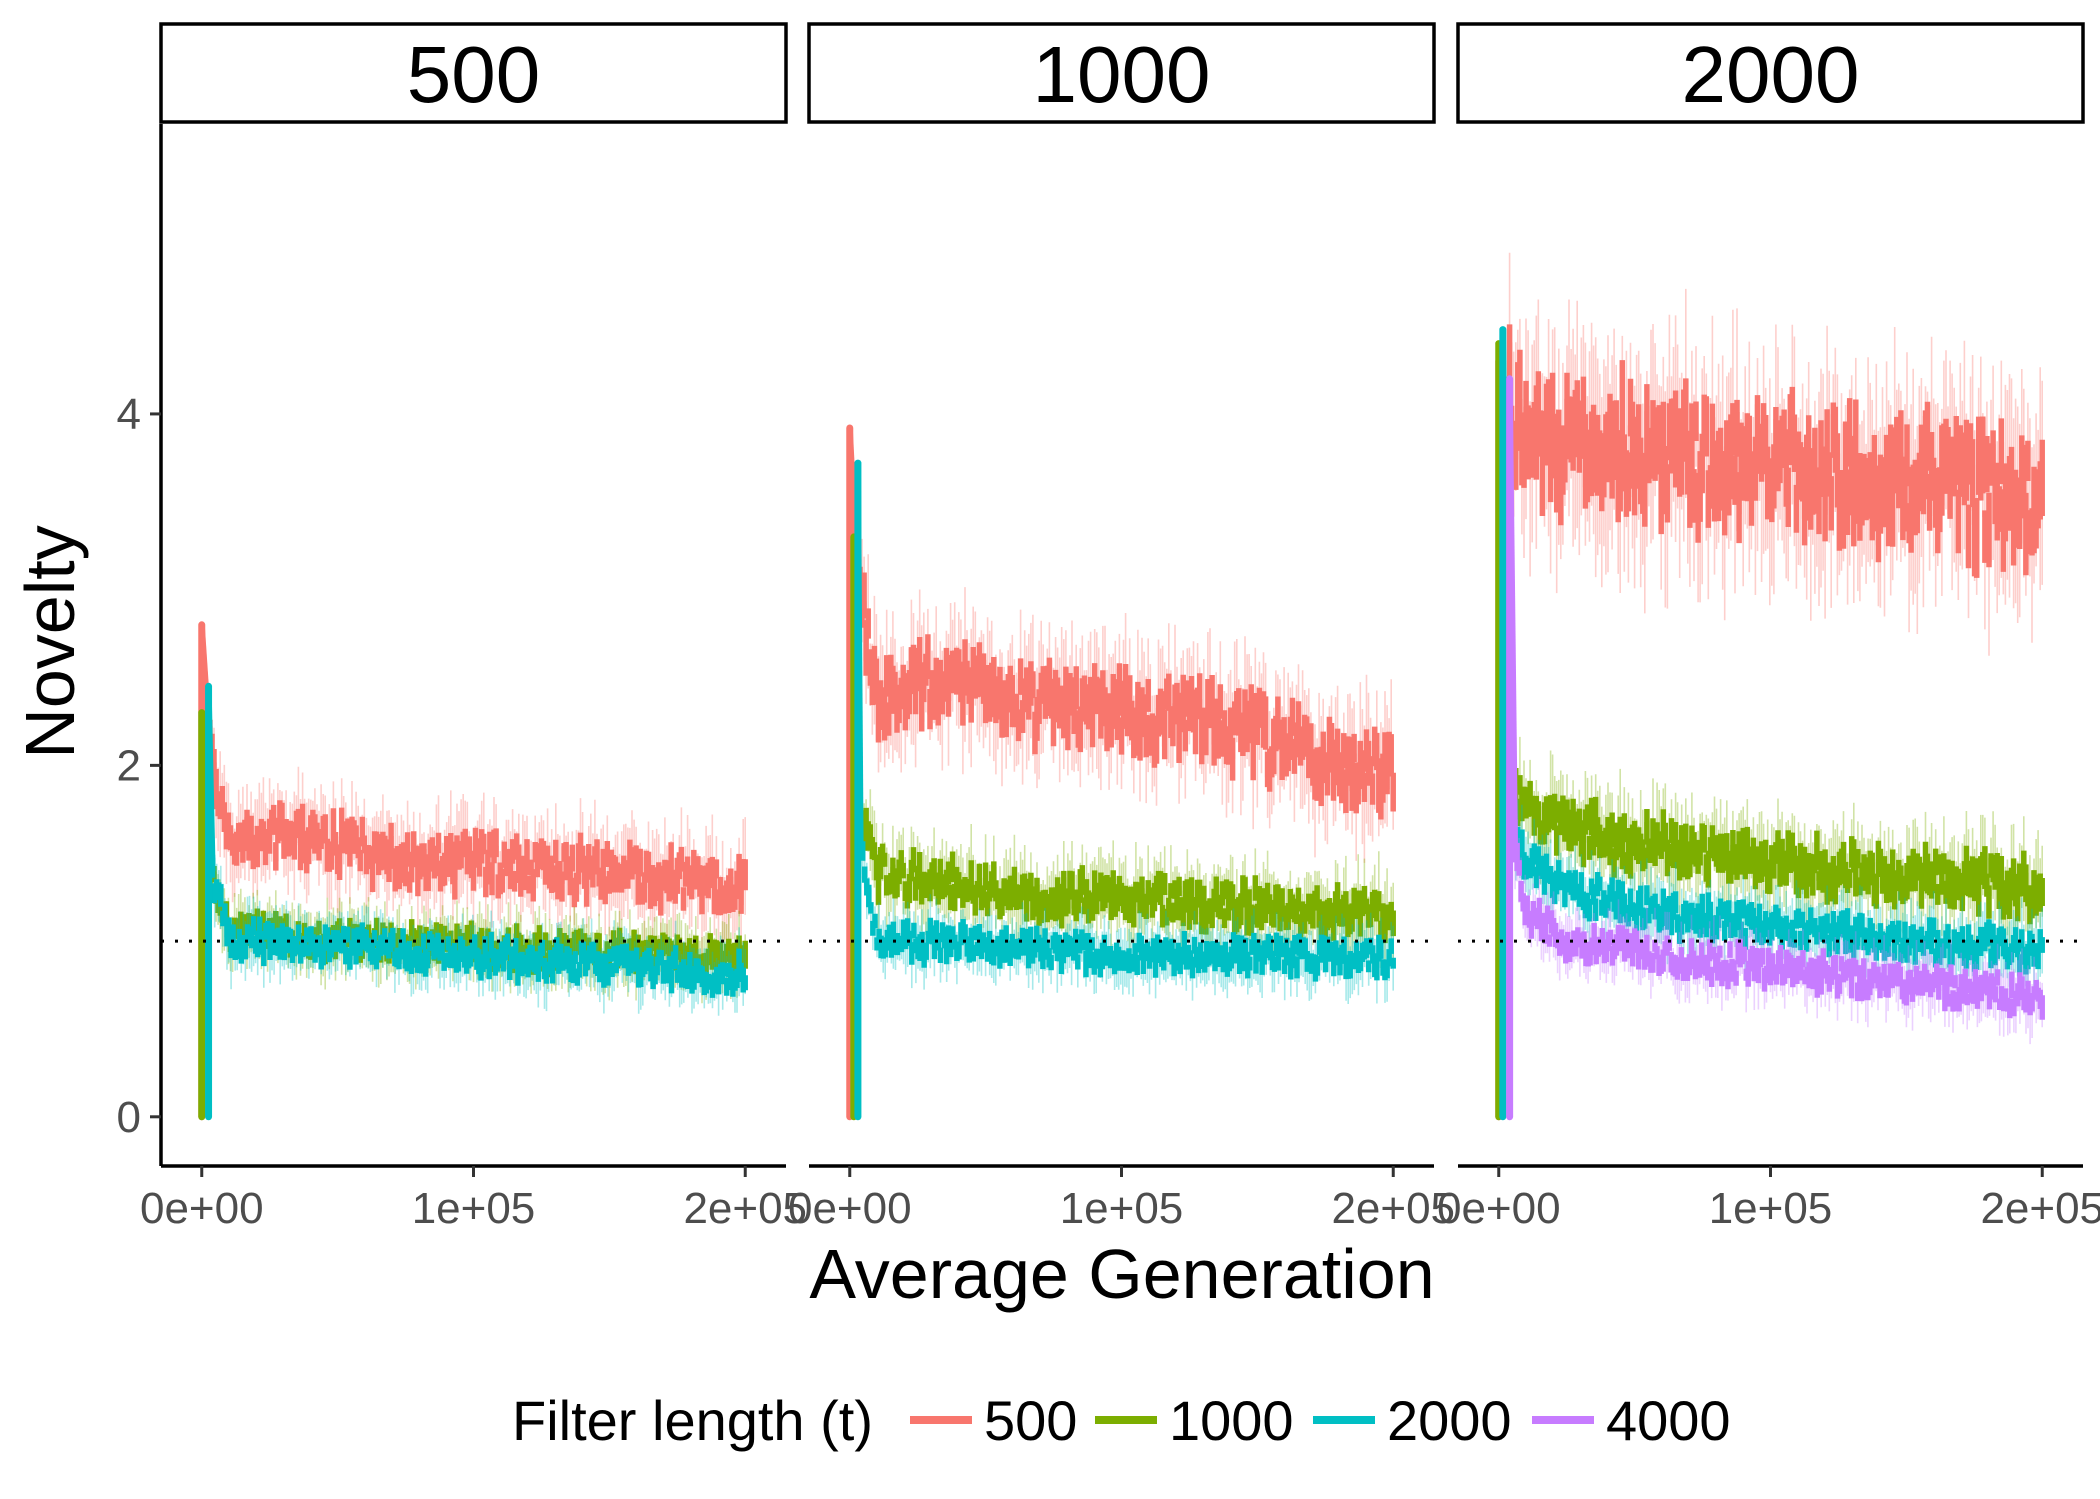 This screenshot has height=1499, width=2100. I want to click on legend-label: 1000, so click(1231, 1420).